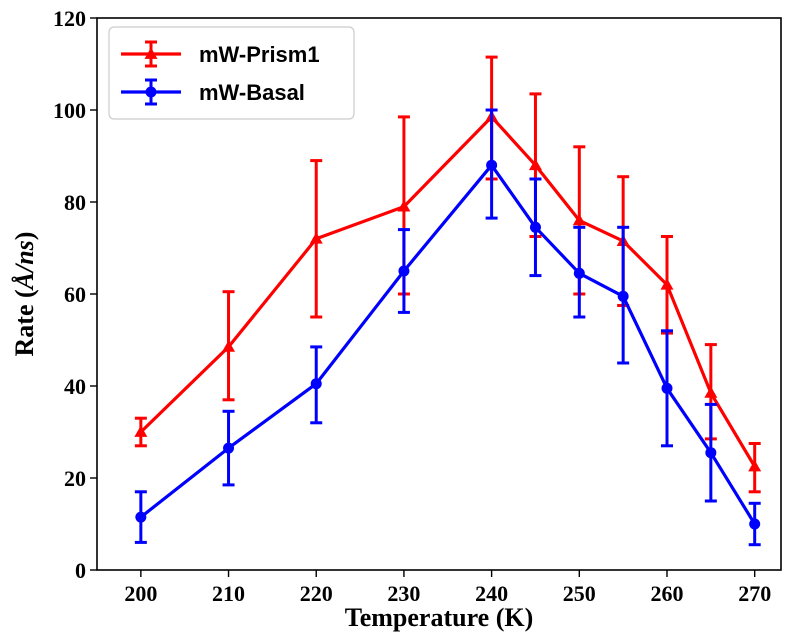 This screenshot has width=798, height=640. I want to click on y-tick-label: 100, so click(69, 110).